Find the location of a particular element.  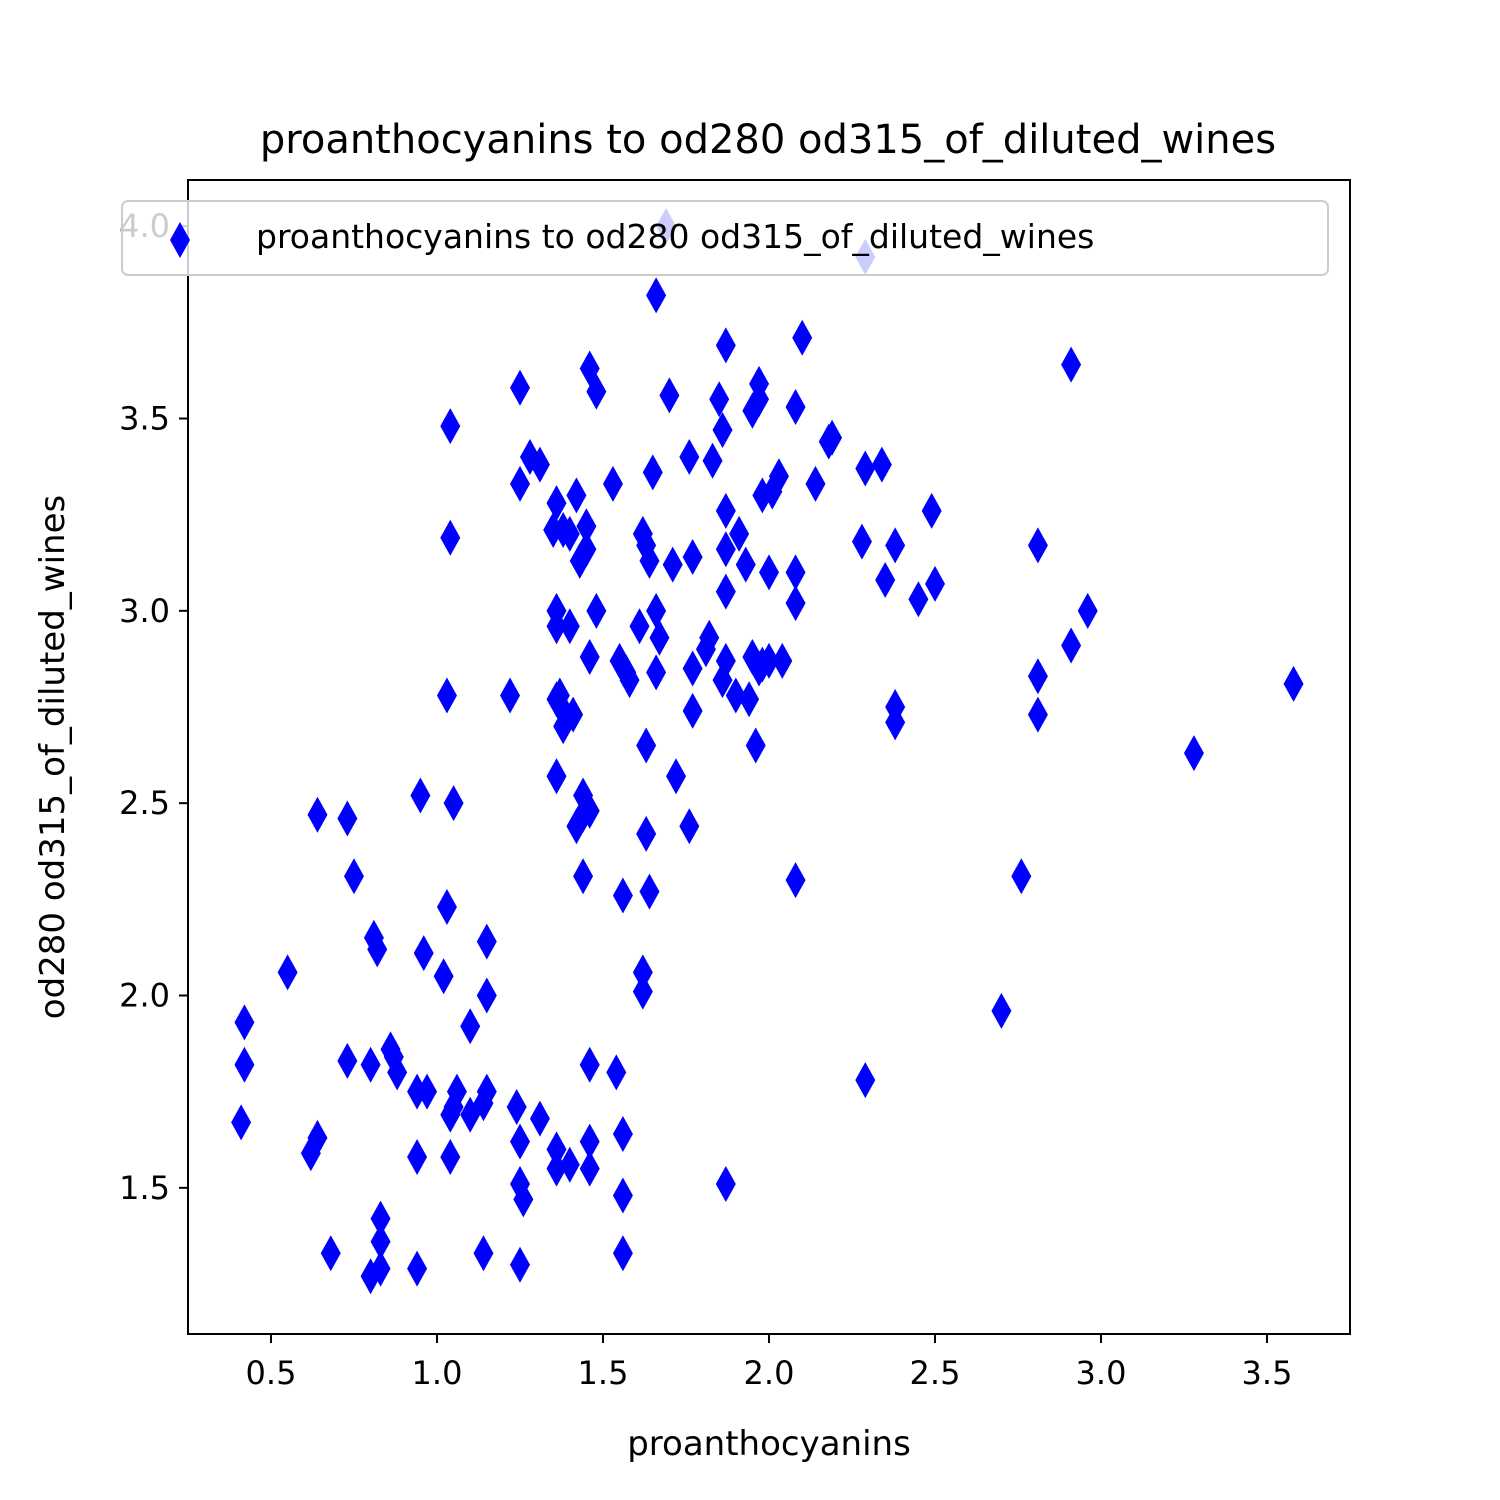

x-tick-label: 3.0 is located at coordinates (1101, 1373).